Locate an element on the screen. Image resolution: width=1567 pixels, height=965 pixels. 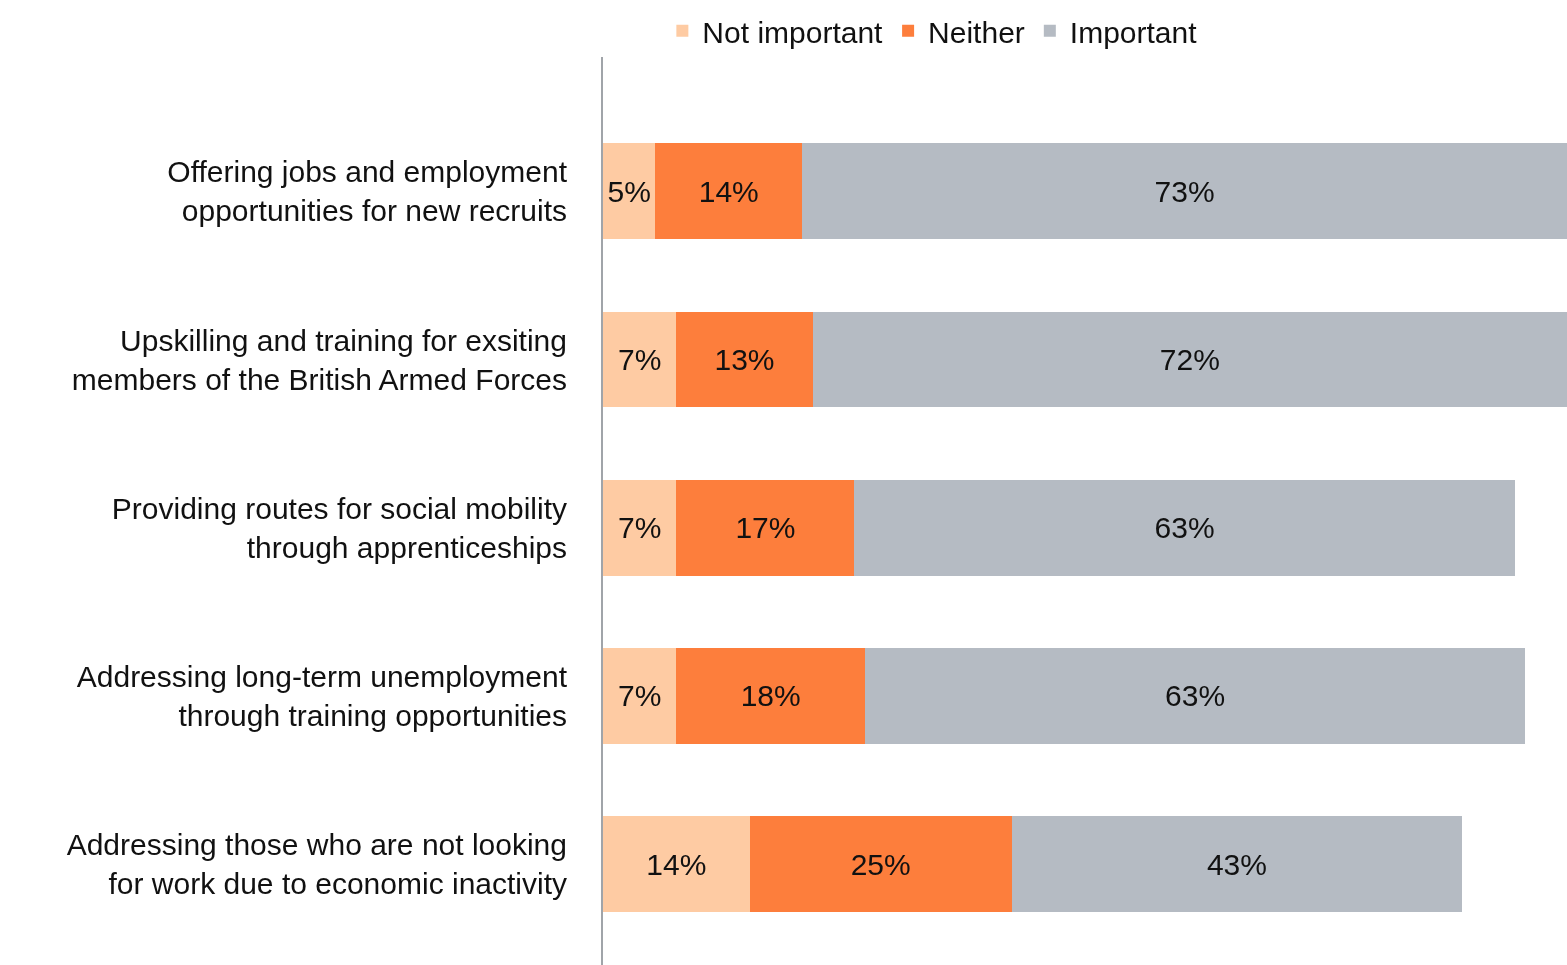
data-label: 18% is located at coordinates (770, 696).